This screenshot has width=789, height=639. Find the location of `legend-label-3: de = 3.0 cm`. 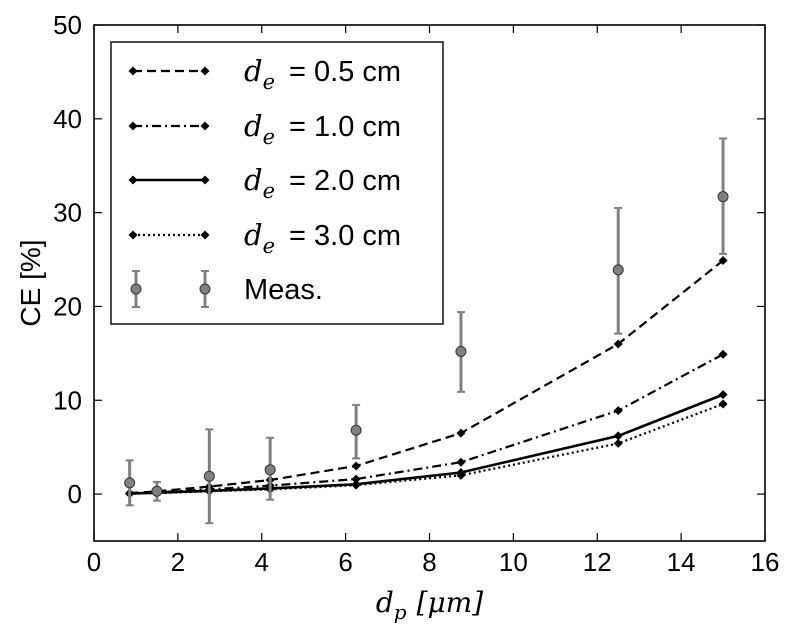

legend-label-3: de = 3.0 cm is located at coordinates (322, 238).